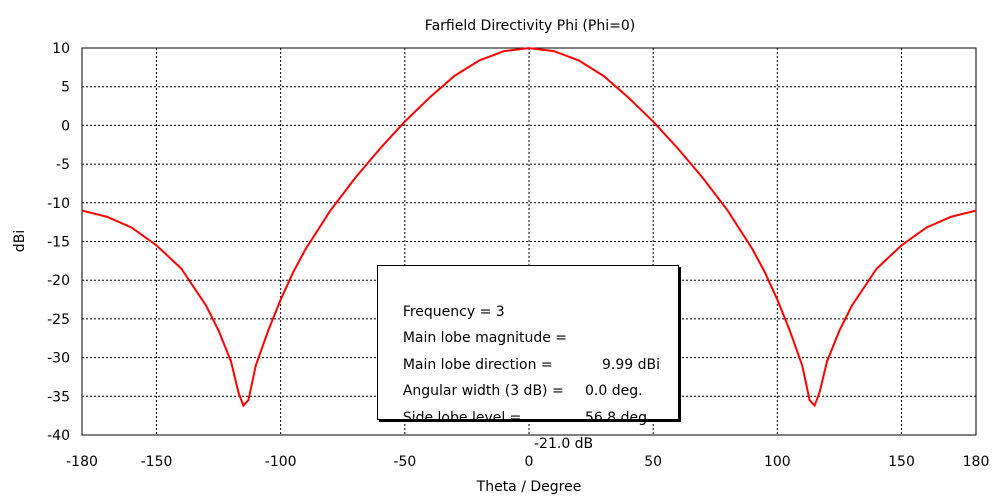 Image resolution: width=992 pixels, height=497 pixels. Describe the element at coordinates (58, 320) in the screenshot. I see `y-tick-label: -25` at that location.